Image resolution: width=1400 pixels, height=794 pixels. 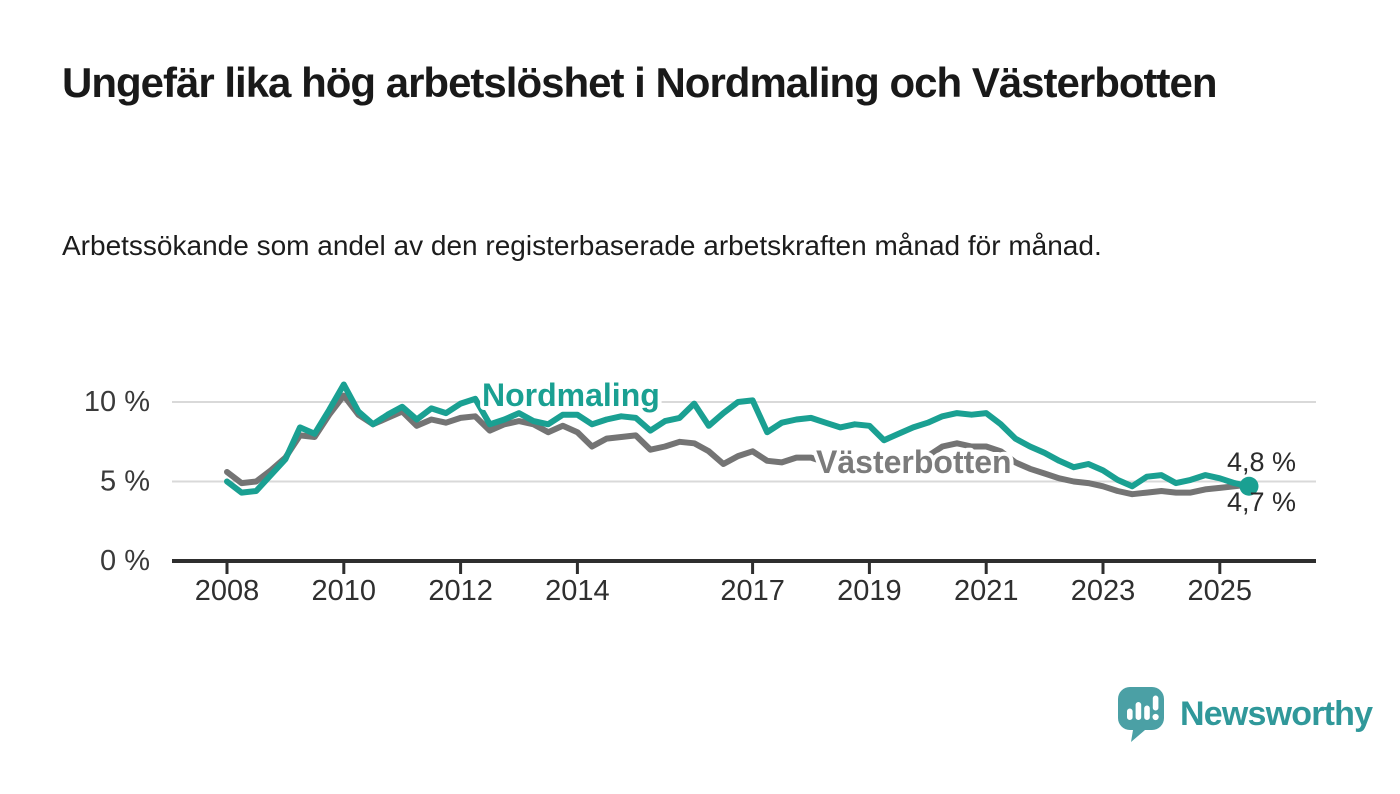 What do you see at coordinates (1155, 717) in the screenshot?
I see `logo-exclamation-dot` at bounding box center [1155, 717].